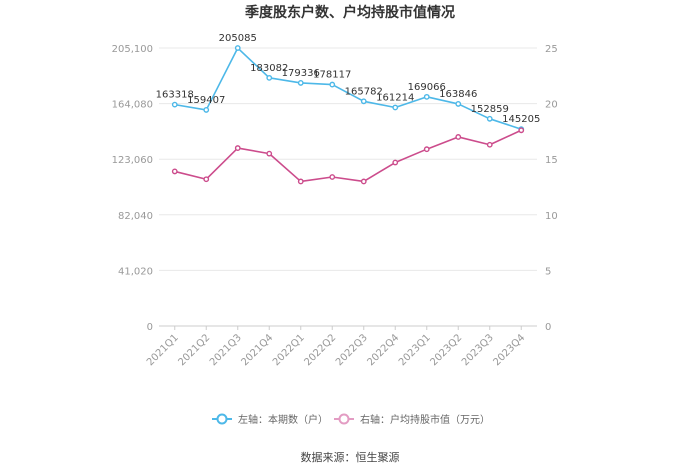 The height and width of the screenshot is (474, 700). I want to click on series-line-right, so click(348, 156).